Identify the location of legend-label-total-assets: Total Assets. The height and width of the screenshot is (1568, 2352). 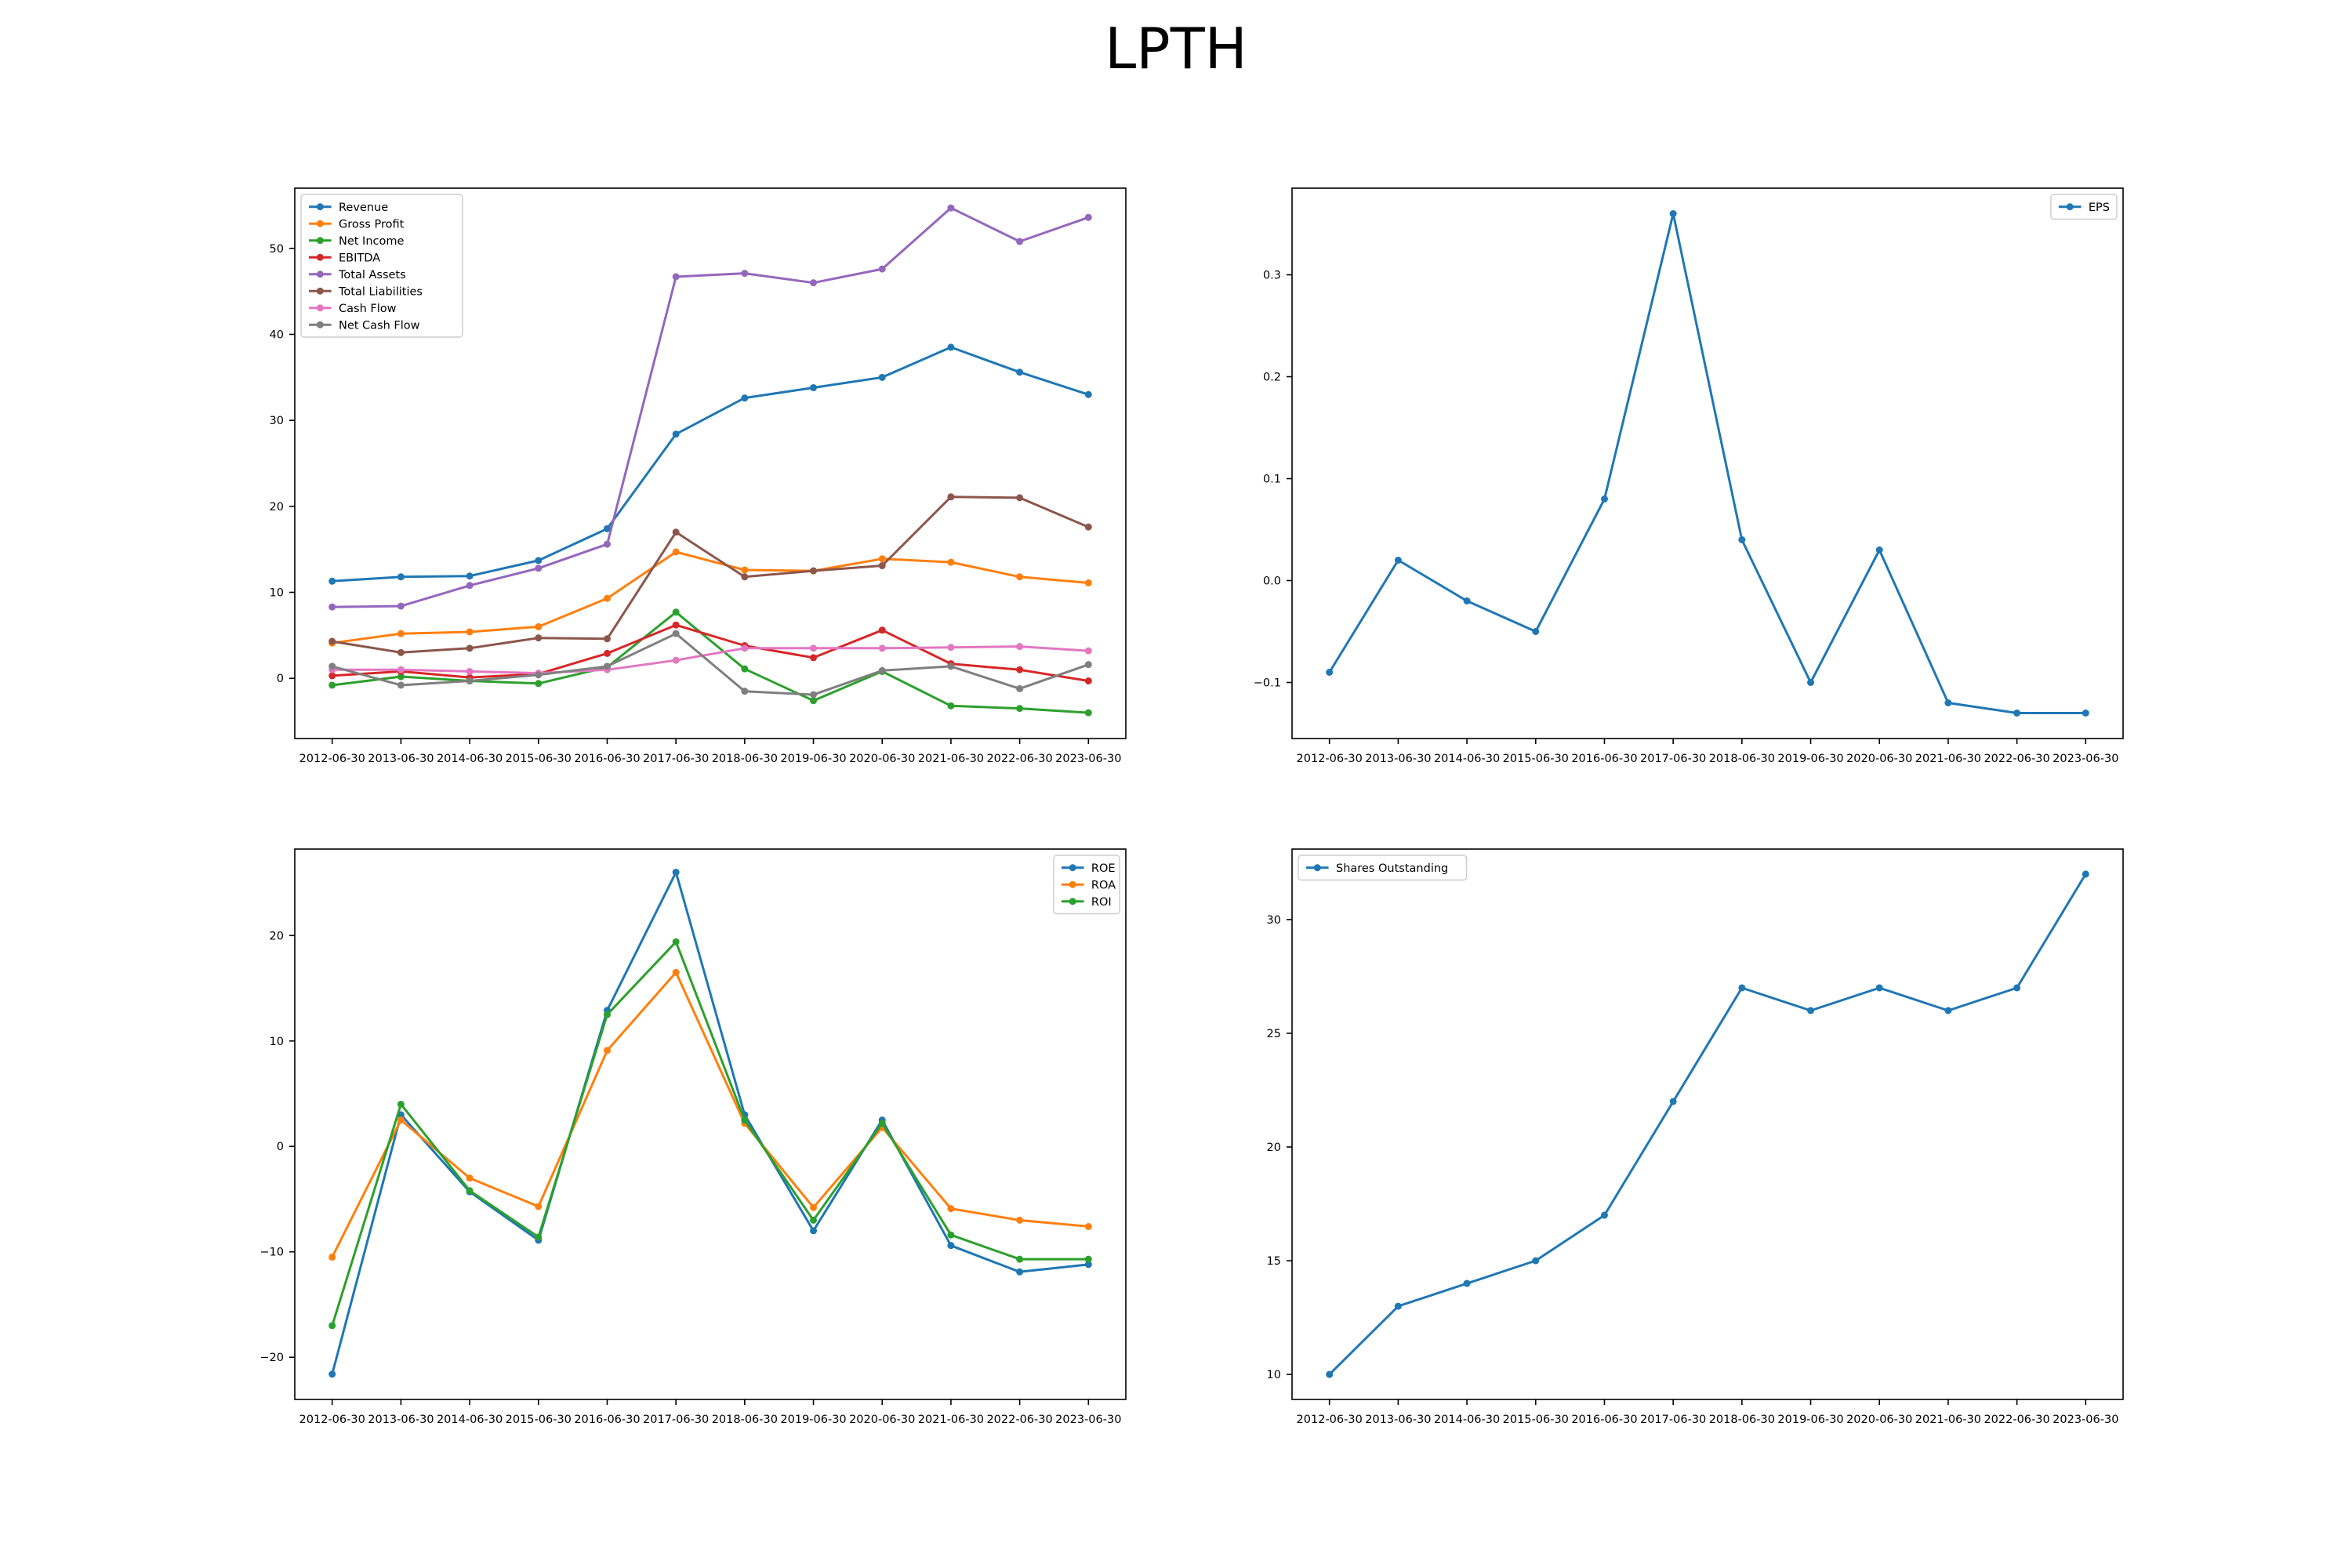
(372, 275).